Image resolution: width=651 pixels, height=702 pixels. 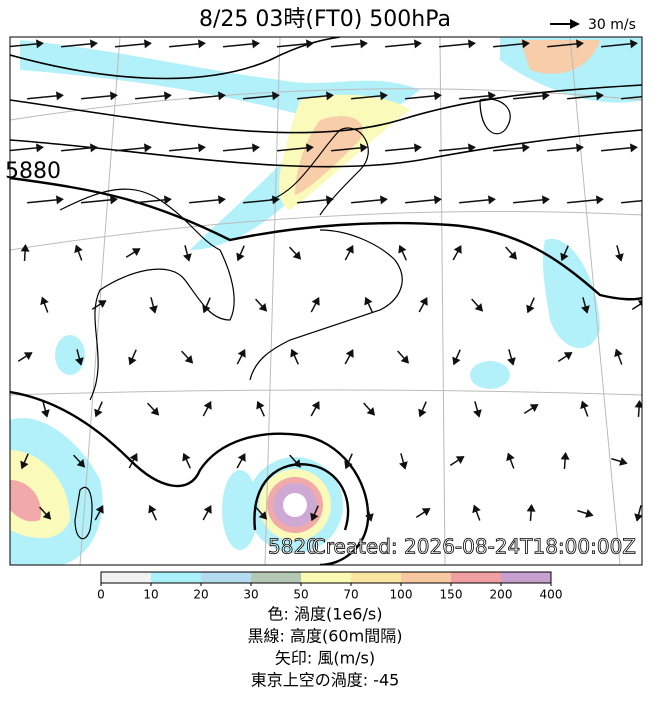 I want to click on contour-label: 5880, so click(x=33, y=171).